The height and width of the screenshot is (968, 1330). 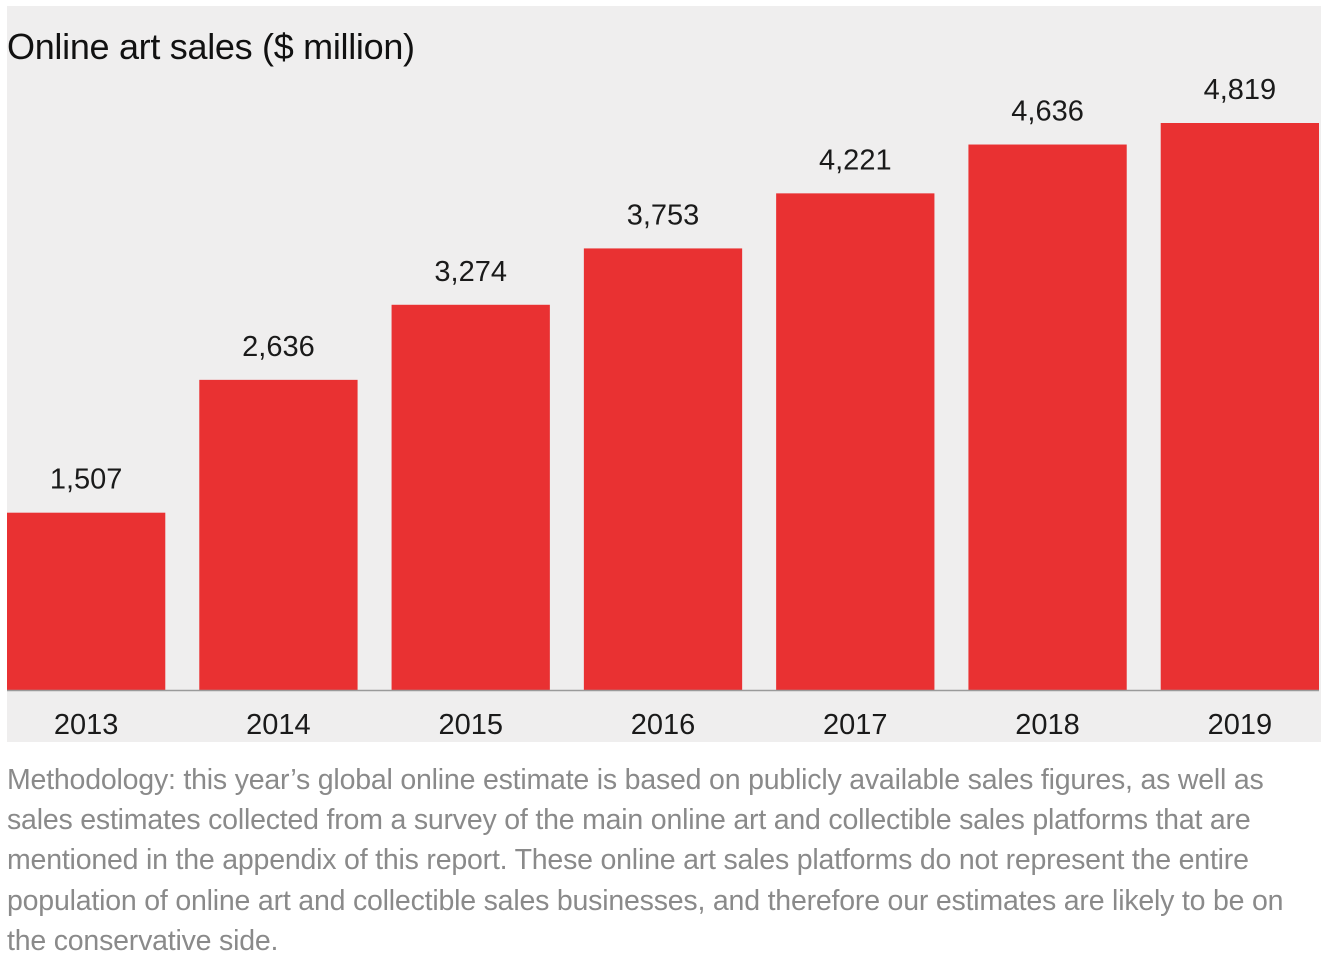 What do you see at coordinates (663, 469) in the screenshot?
I see `bar-2016` at bounding box center [663, 469].